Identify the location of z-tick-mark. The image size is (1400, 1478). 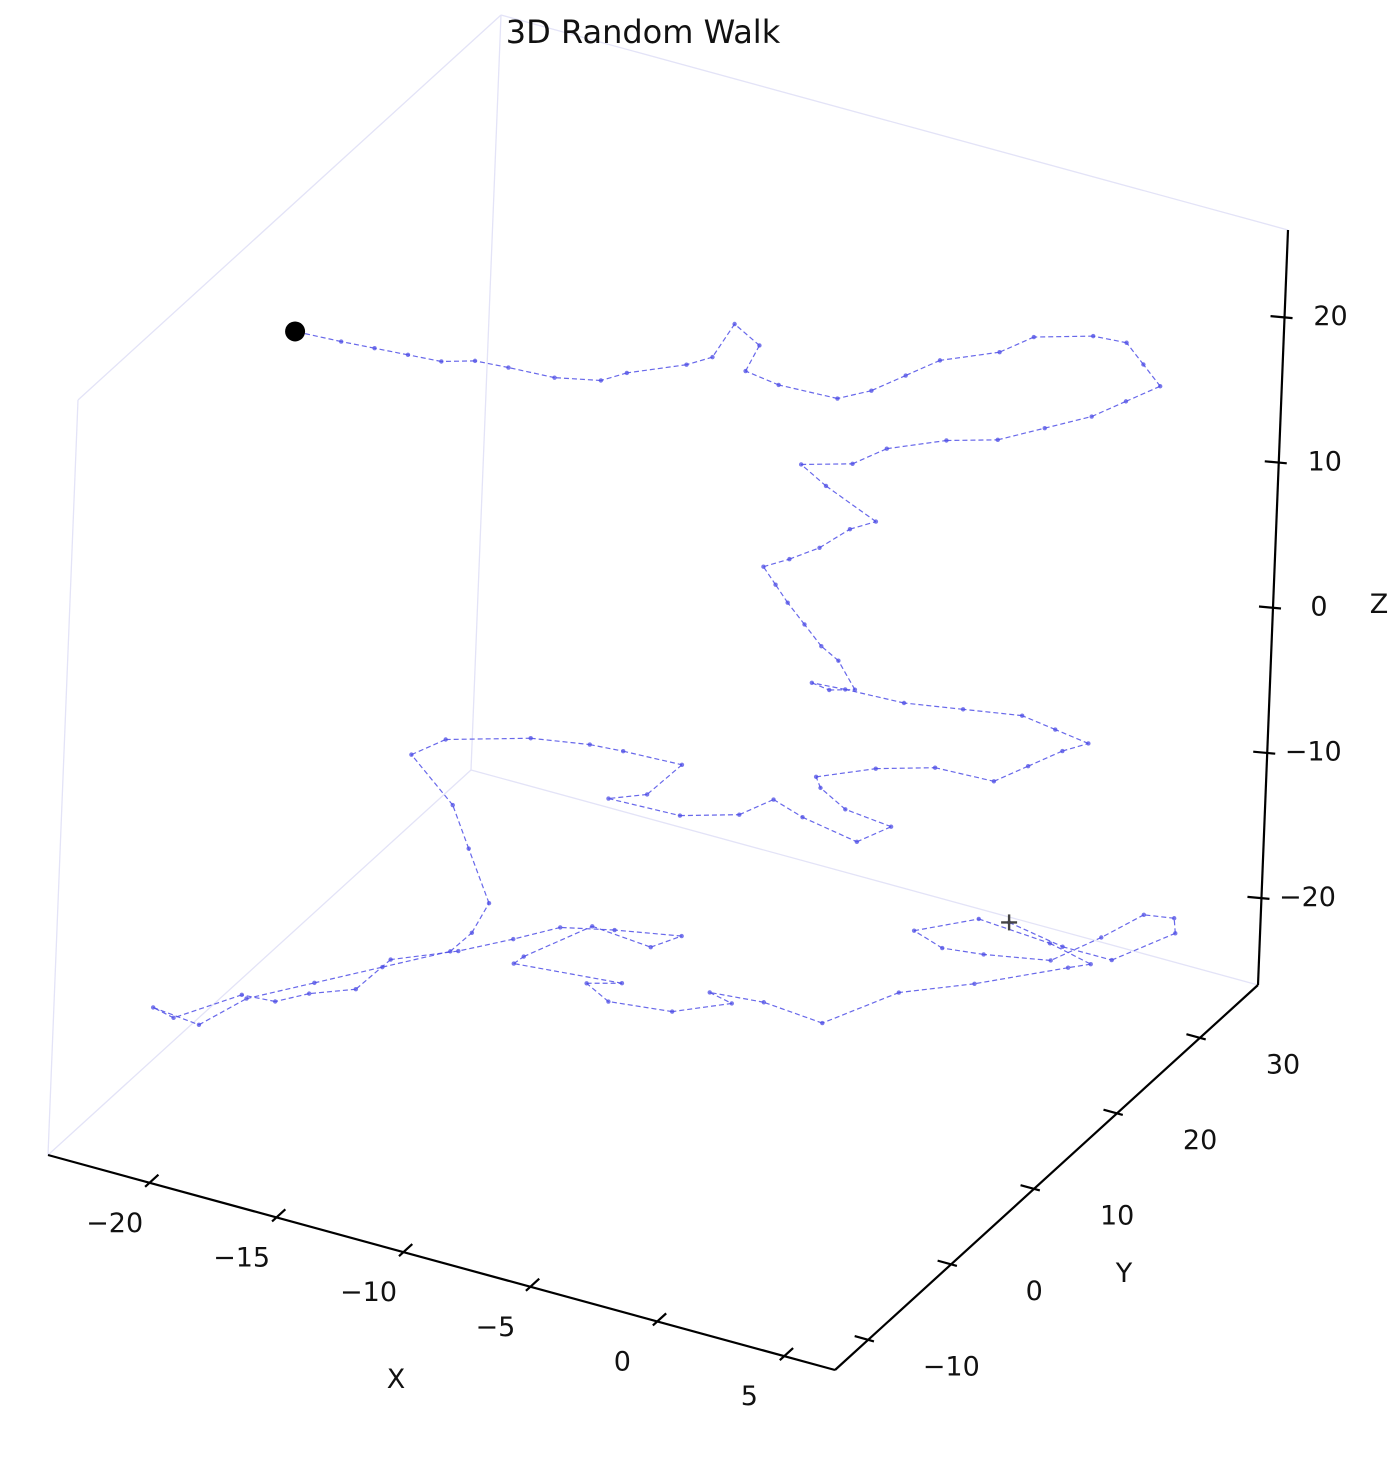
(1270, 607).